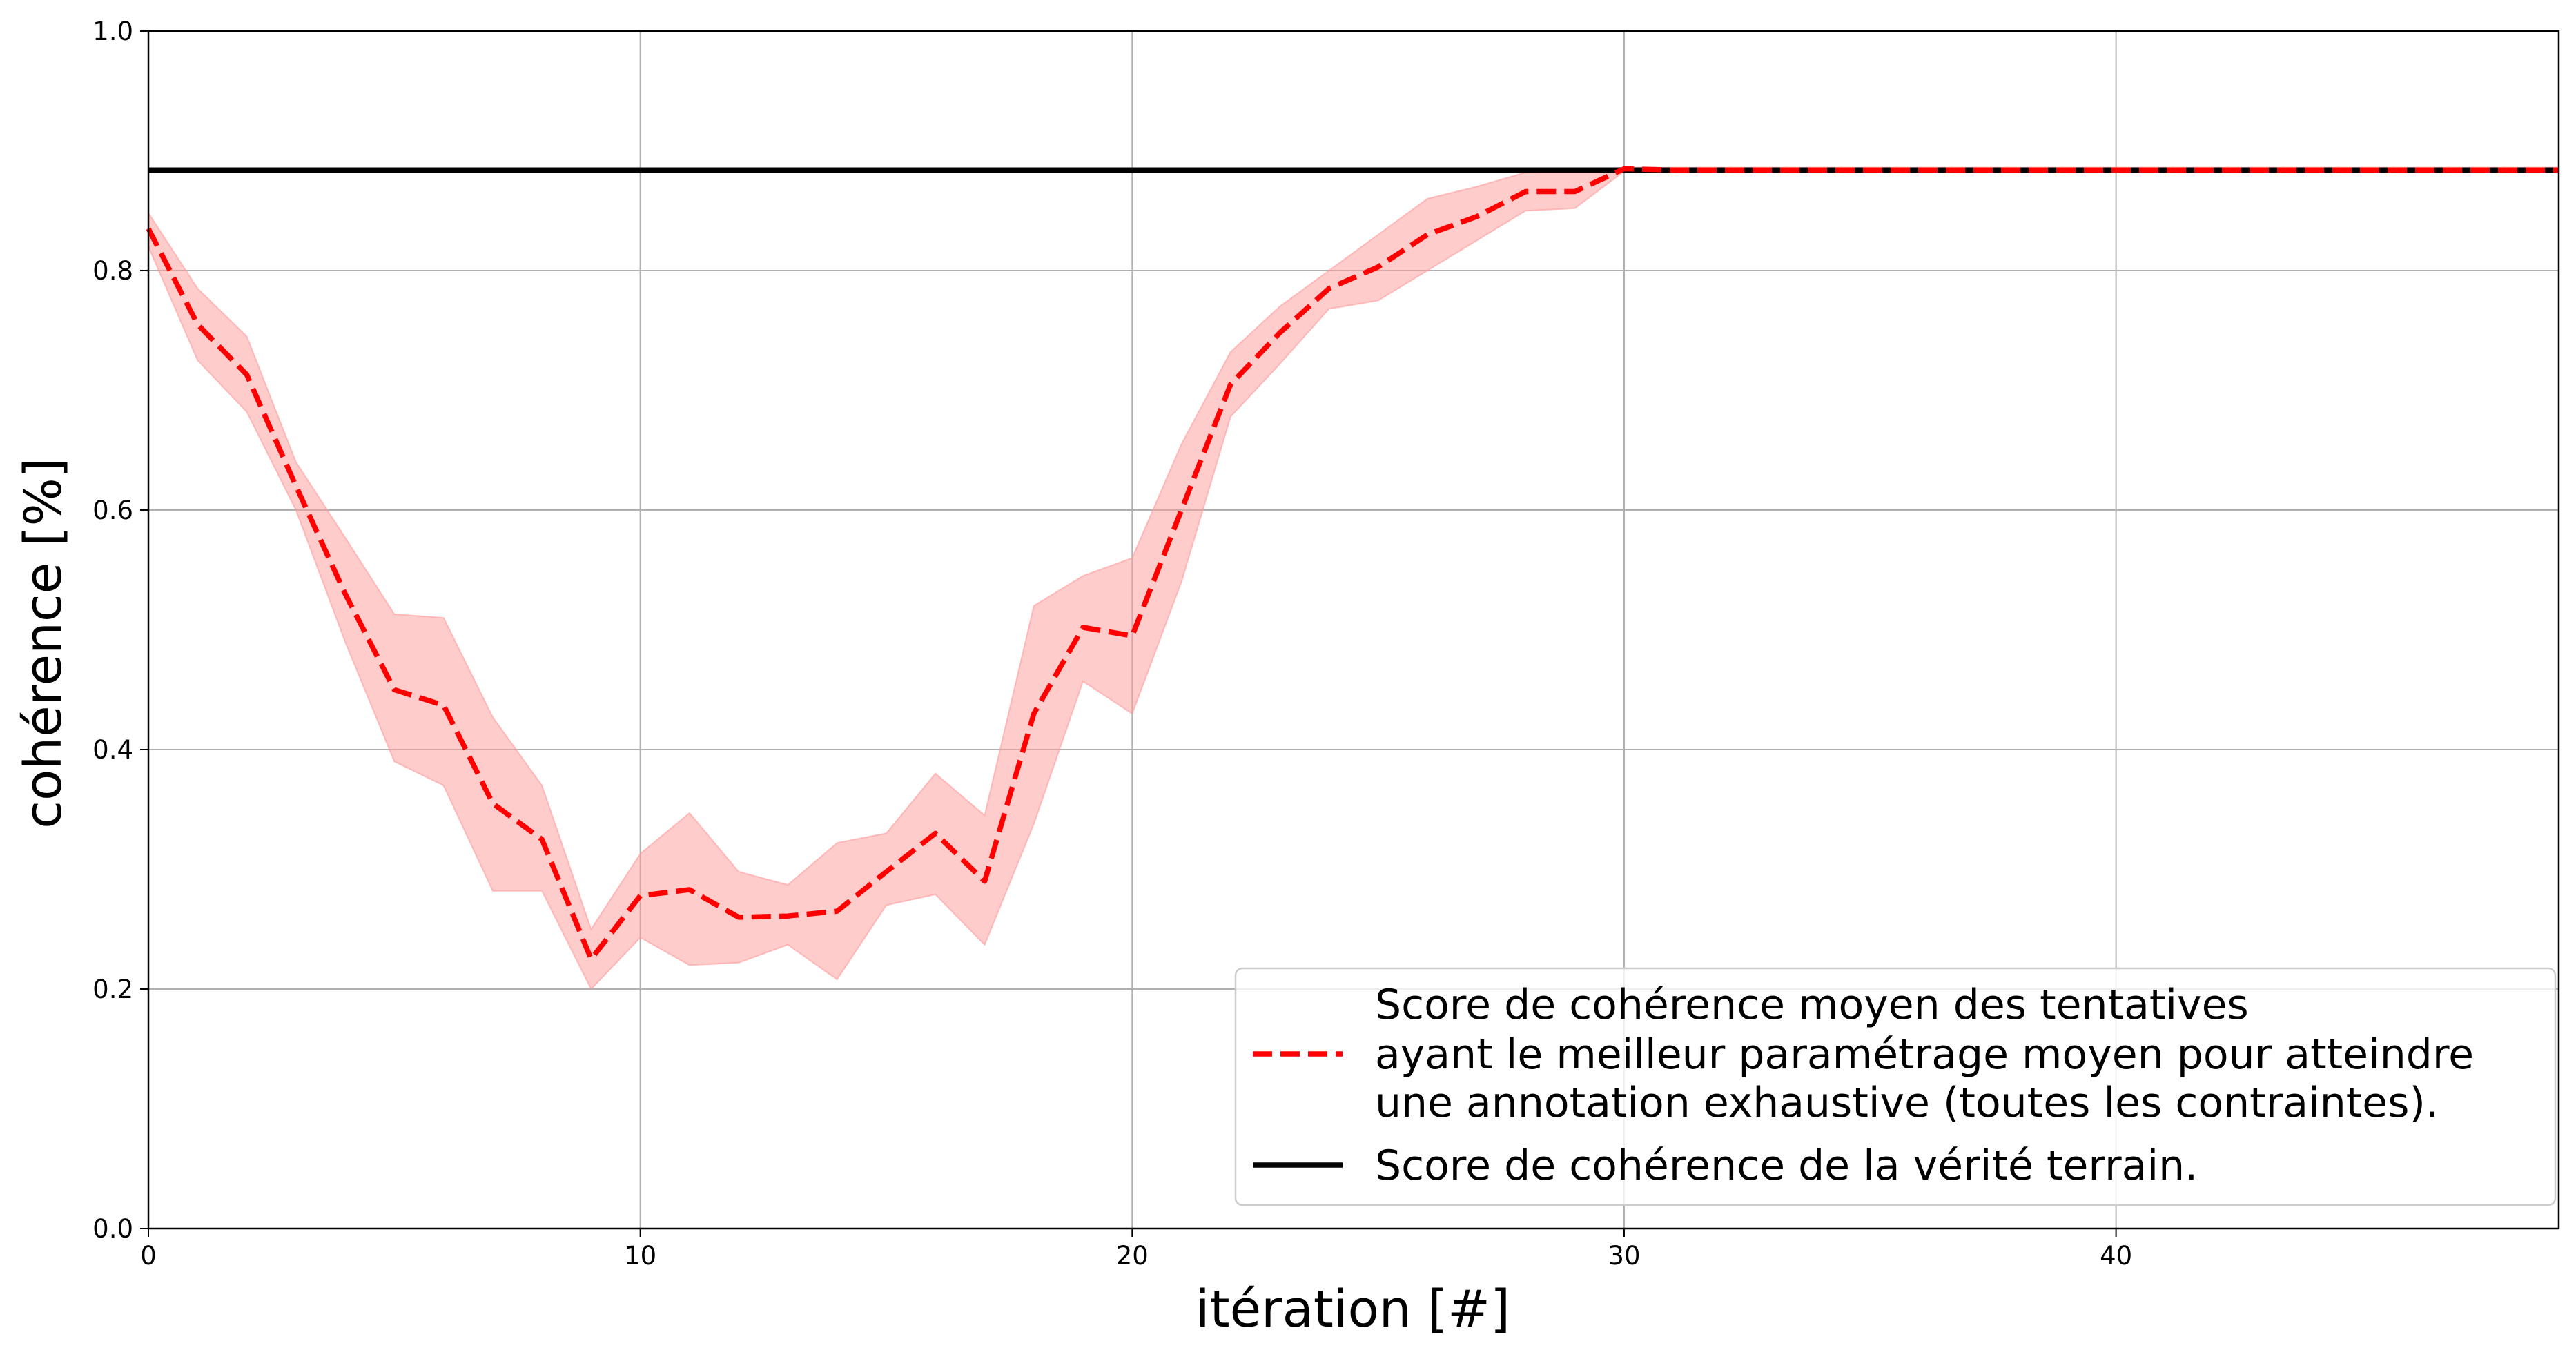 The height and width of the screenshot is (1359, 2576). Describe the element at coordinates (148, 1256) in the screenshot. I see `x-tick-label: 0` at that location.